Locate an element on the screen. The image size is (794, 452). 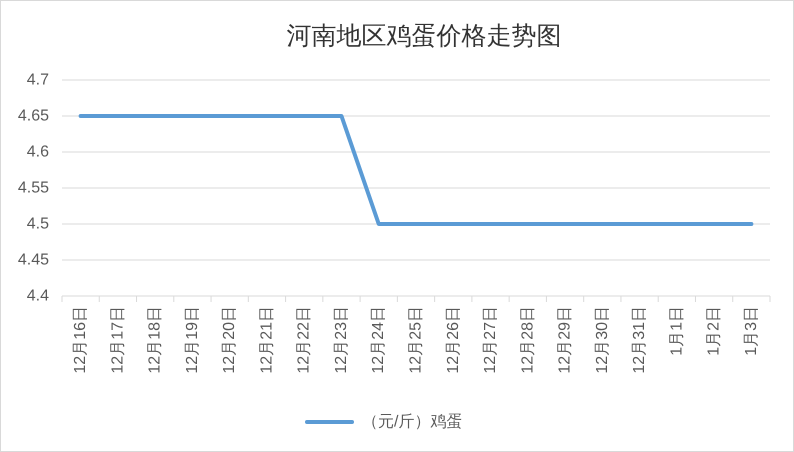
y-tick-label: 4.4 is located at coordinates (37, 296).